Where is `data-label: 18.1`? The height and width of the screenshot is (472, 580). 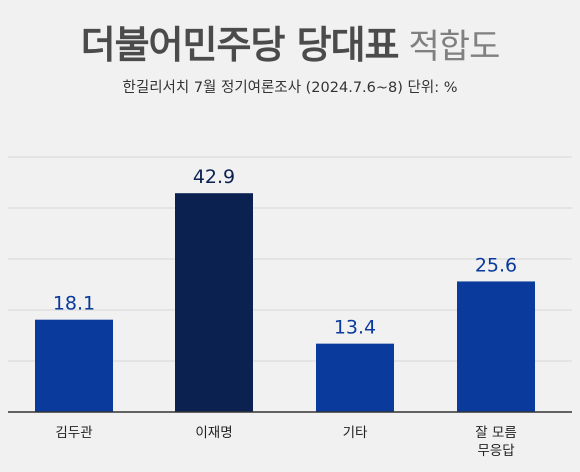 data-label: 18.1 is located at coordinates (74, 304).